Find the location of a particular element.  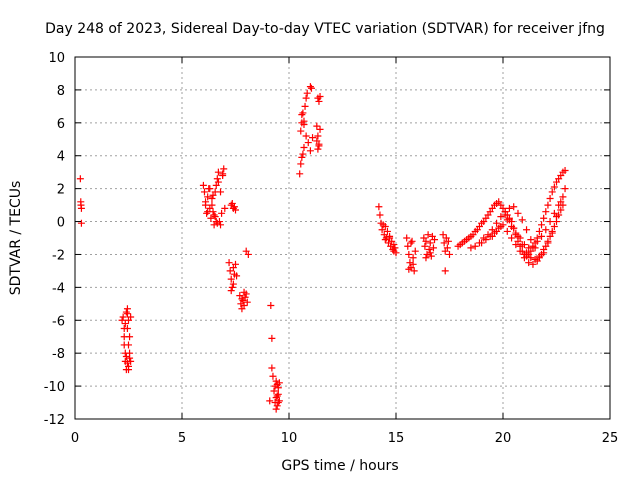

x-axis-title: GPS time / hours is located at coordinates (339, 466).